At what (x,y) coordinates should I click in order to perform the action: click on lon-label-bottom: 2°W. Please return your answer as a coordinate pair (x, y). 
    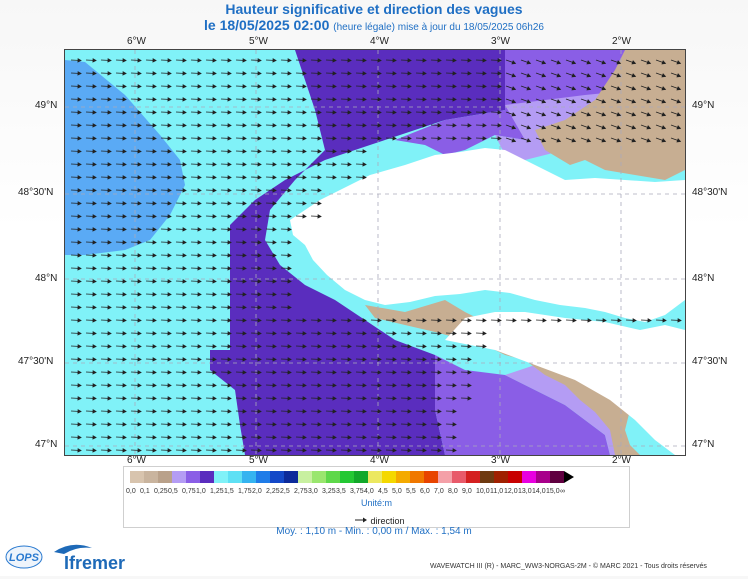
    Looking at the image, I should click on (621, 460).